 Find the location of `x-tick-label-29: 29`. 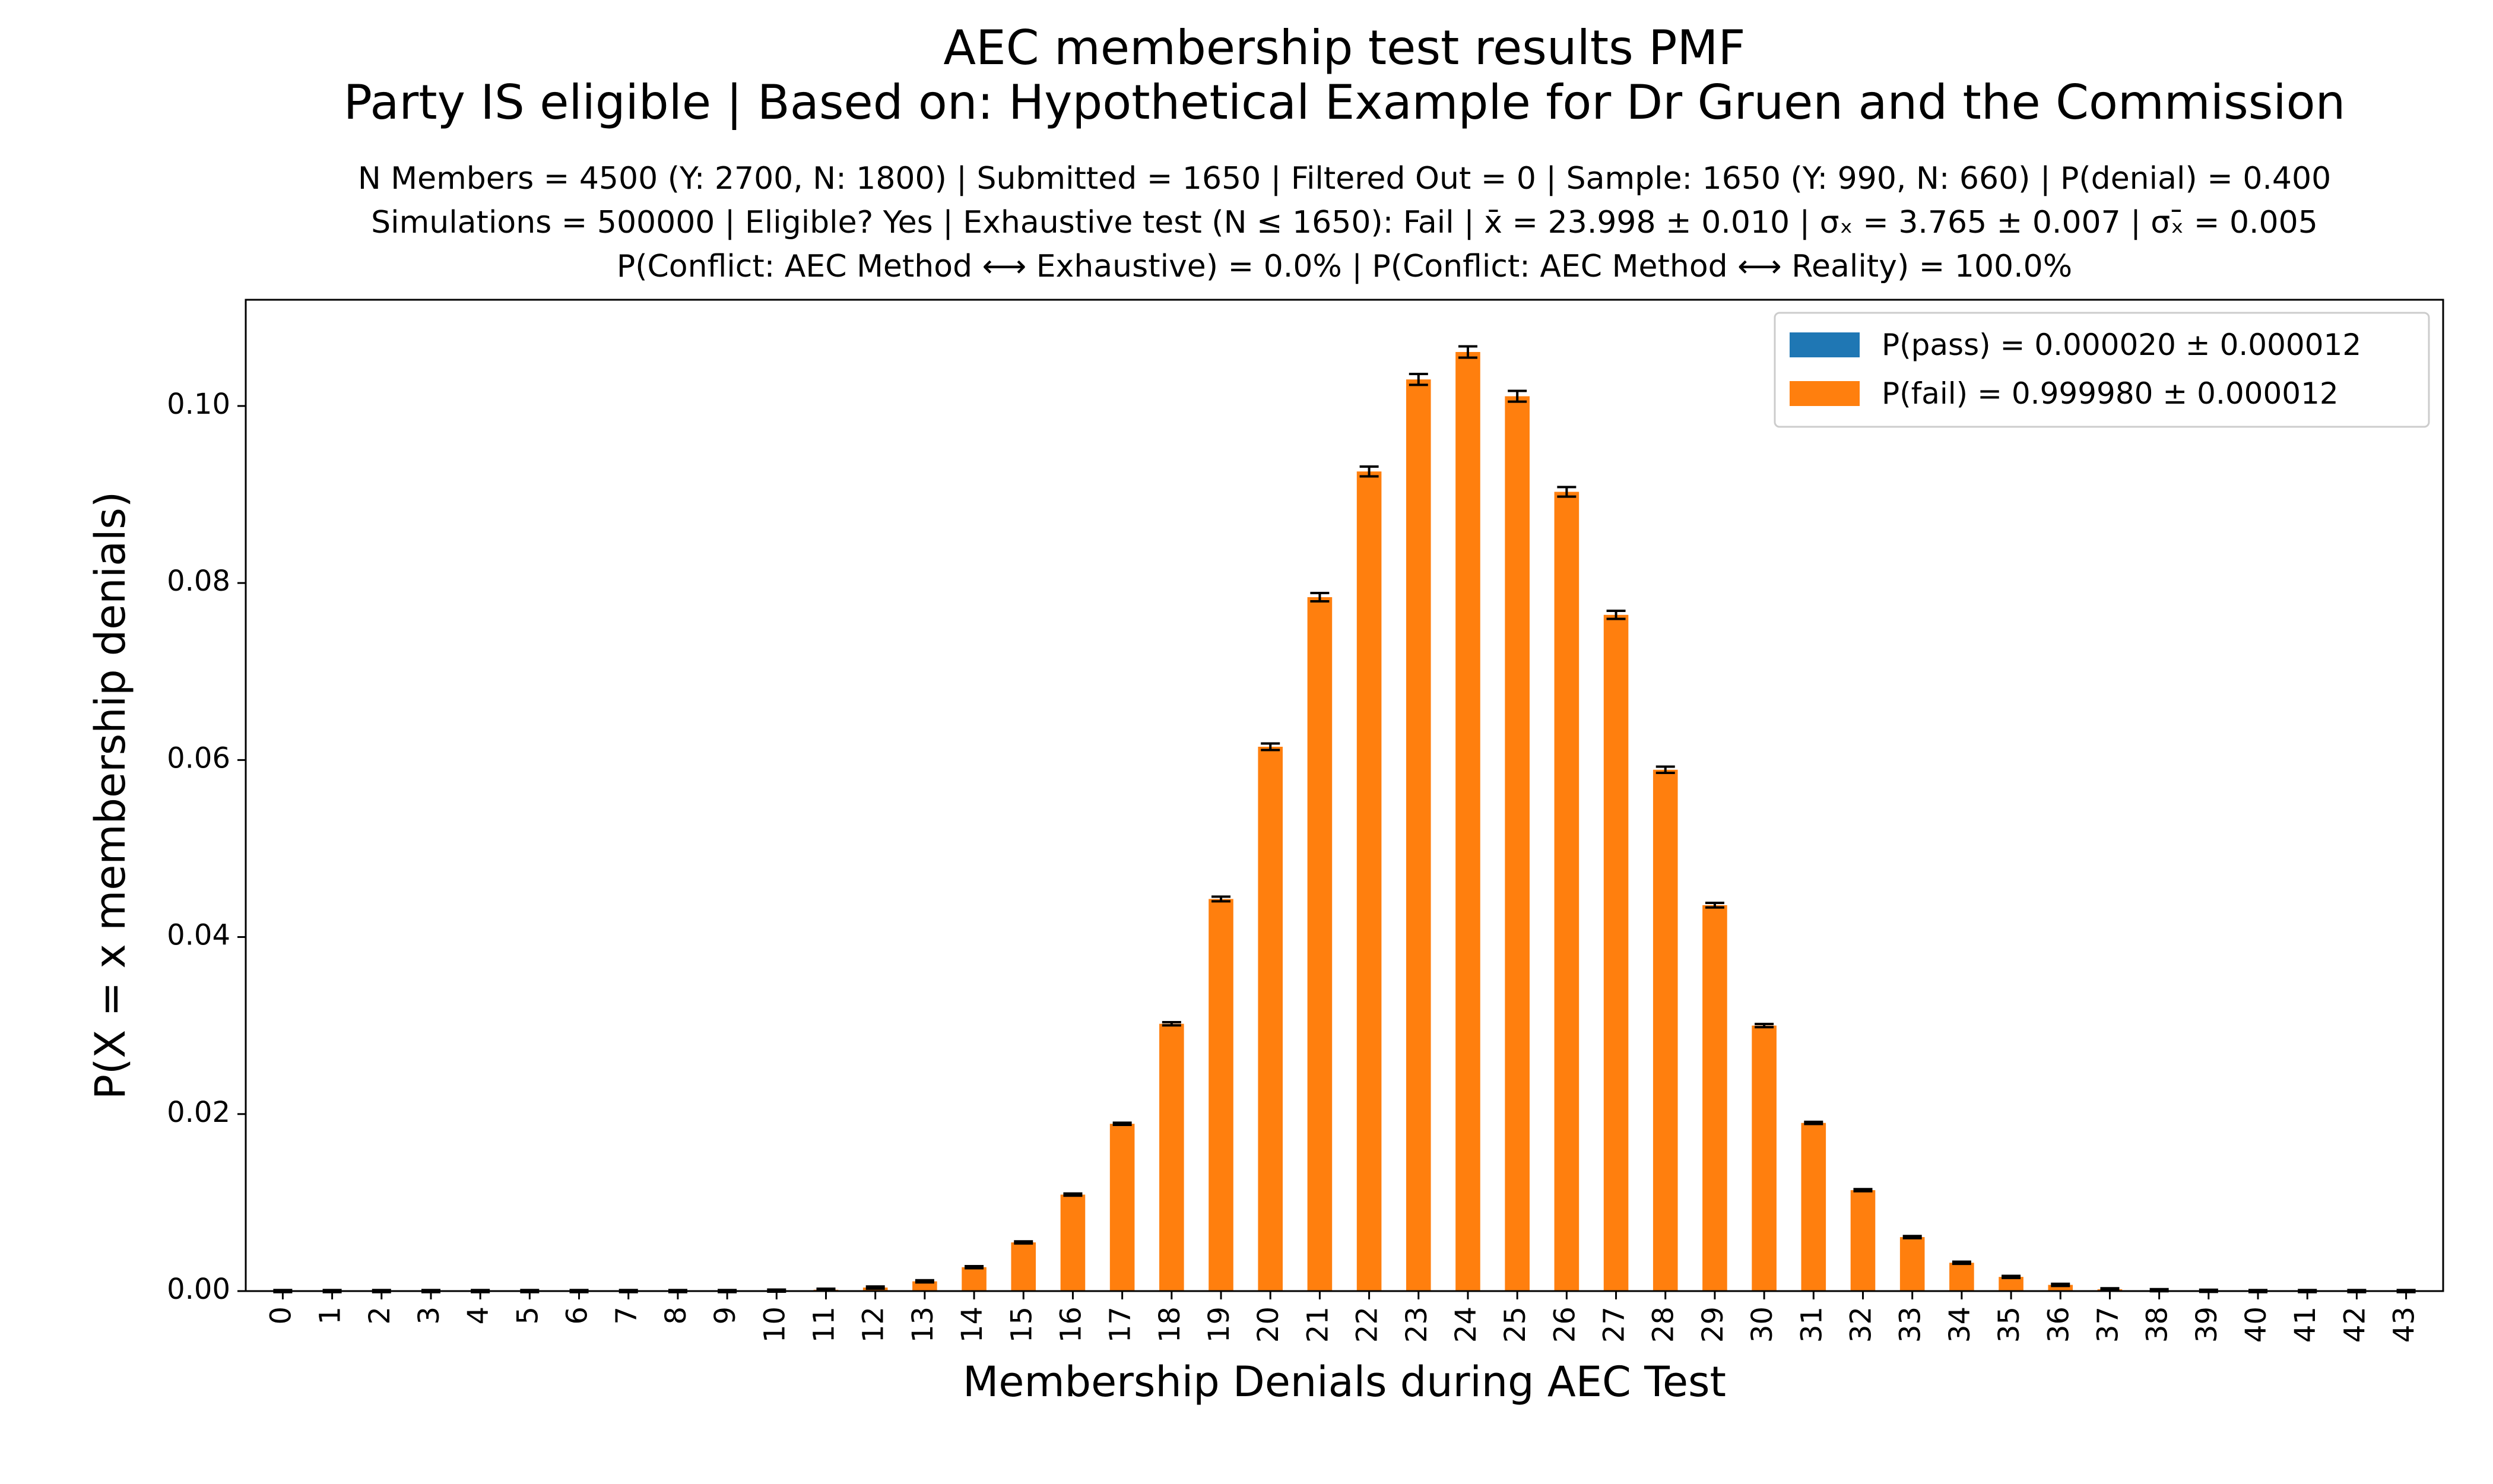

x-tick-label-29: 29 is located at coordinates (1713, 1325).